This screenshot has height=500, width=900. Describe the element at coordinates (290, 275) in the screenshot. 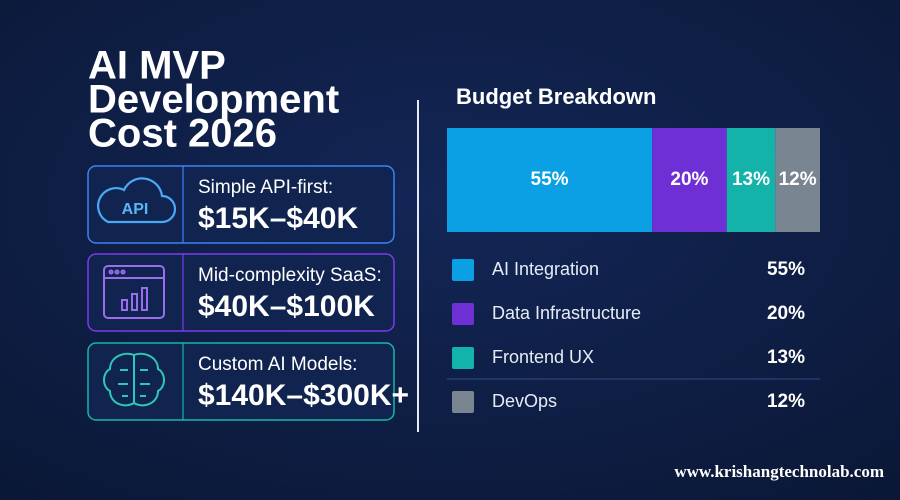

I see `card-label: Mid-complexity SaaS:` at that location.